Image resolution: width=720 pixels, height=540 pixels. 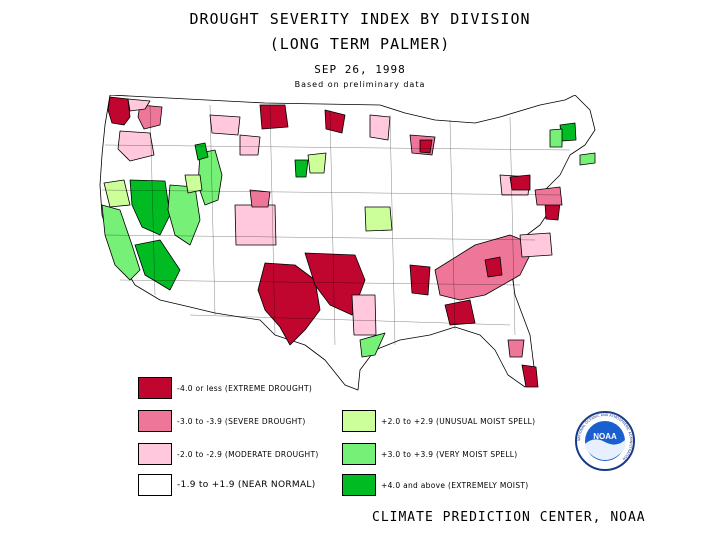 What do you see at coordinates (289, 304) in the screenshot?
I see `region-tx-central` at bounding box center [289, 304].